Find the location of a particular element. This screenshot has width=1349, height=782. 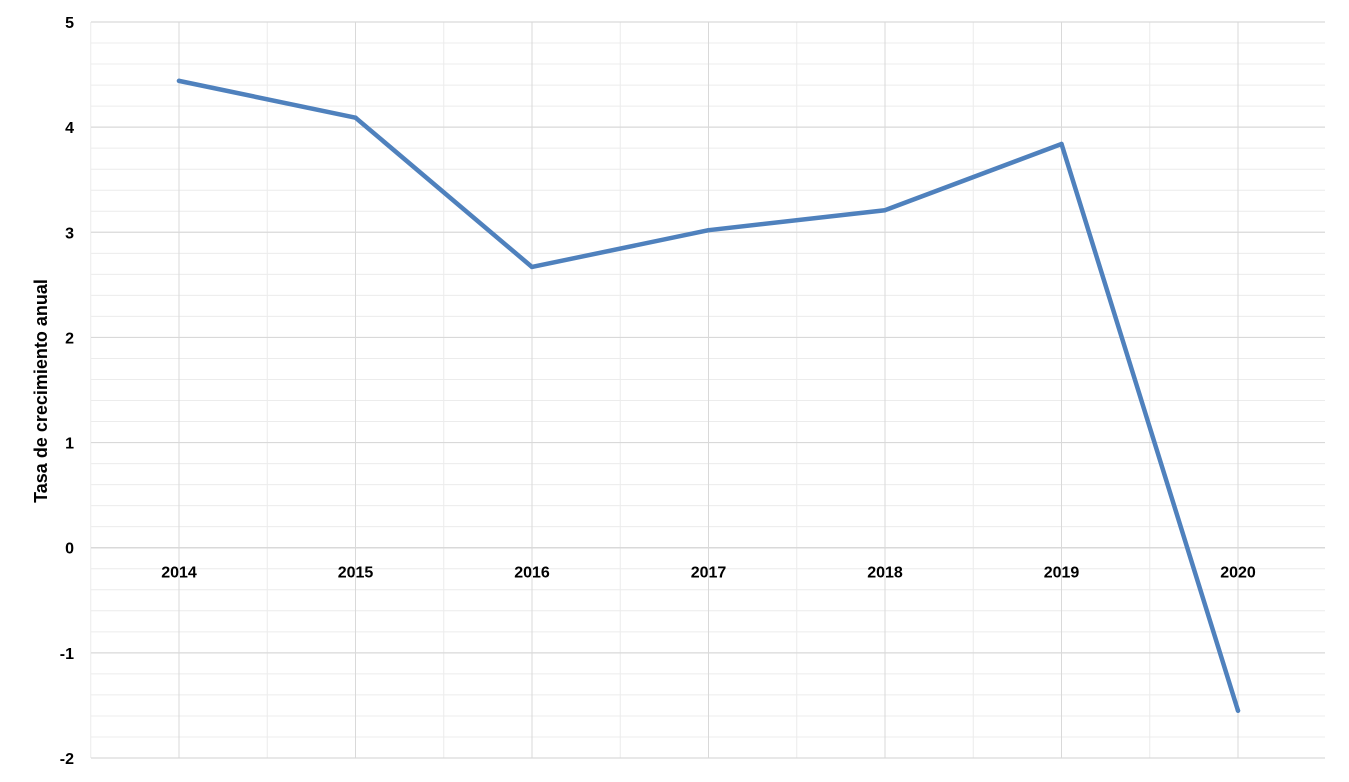

x-tick-label: 2015 is located at coordinates (356, 573).